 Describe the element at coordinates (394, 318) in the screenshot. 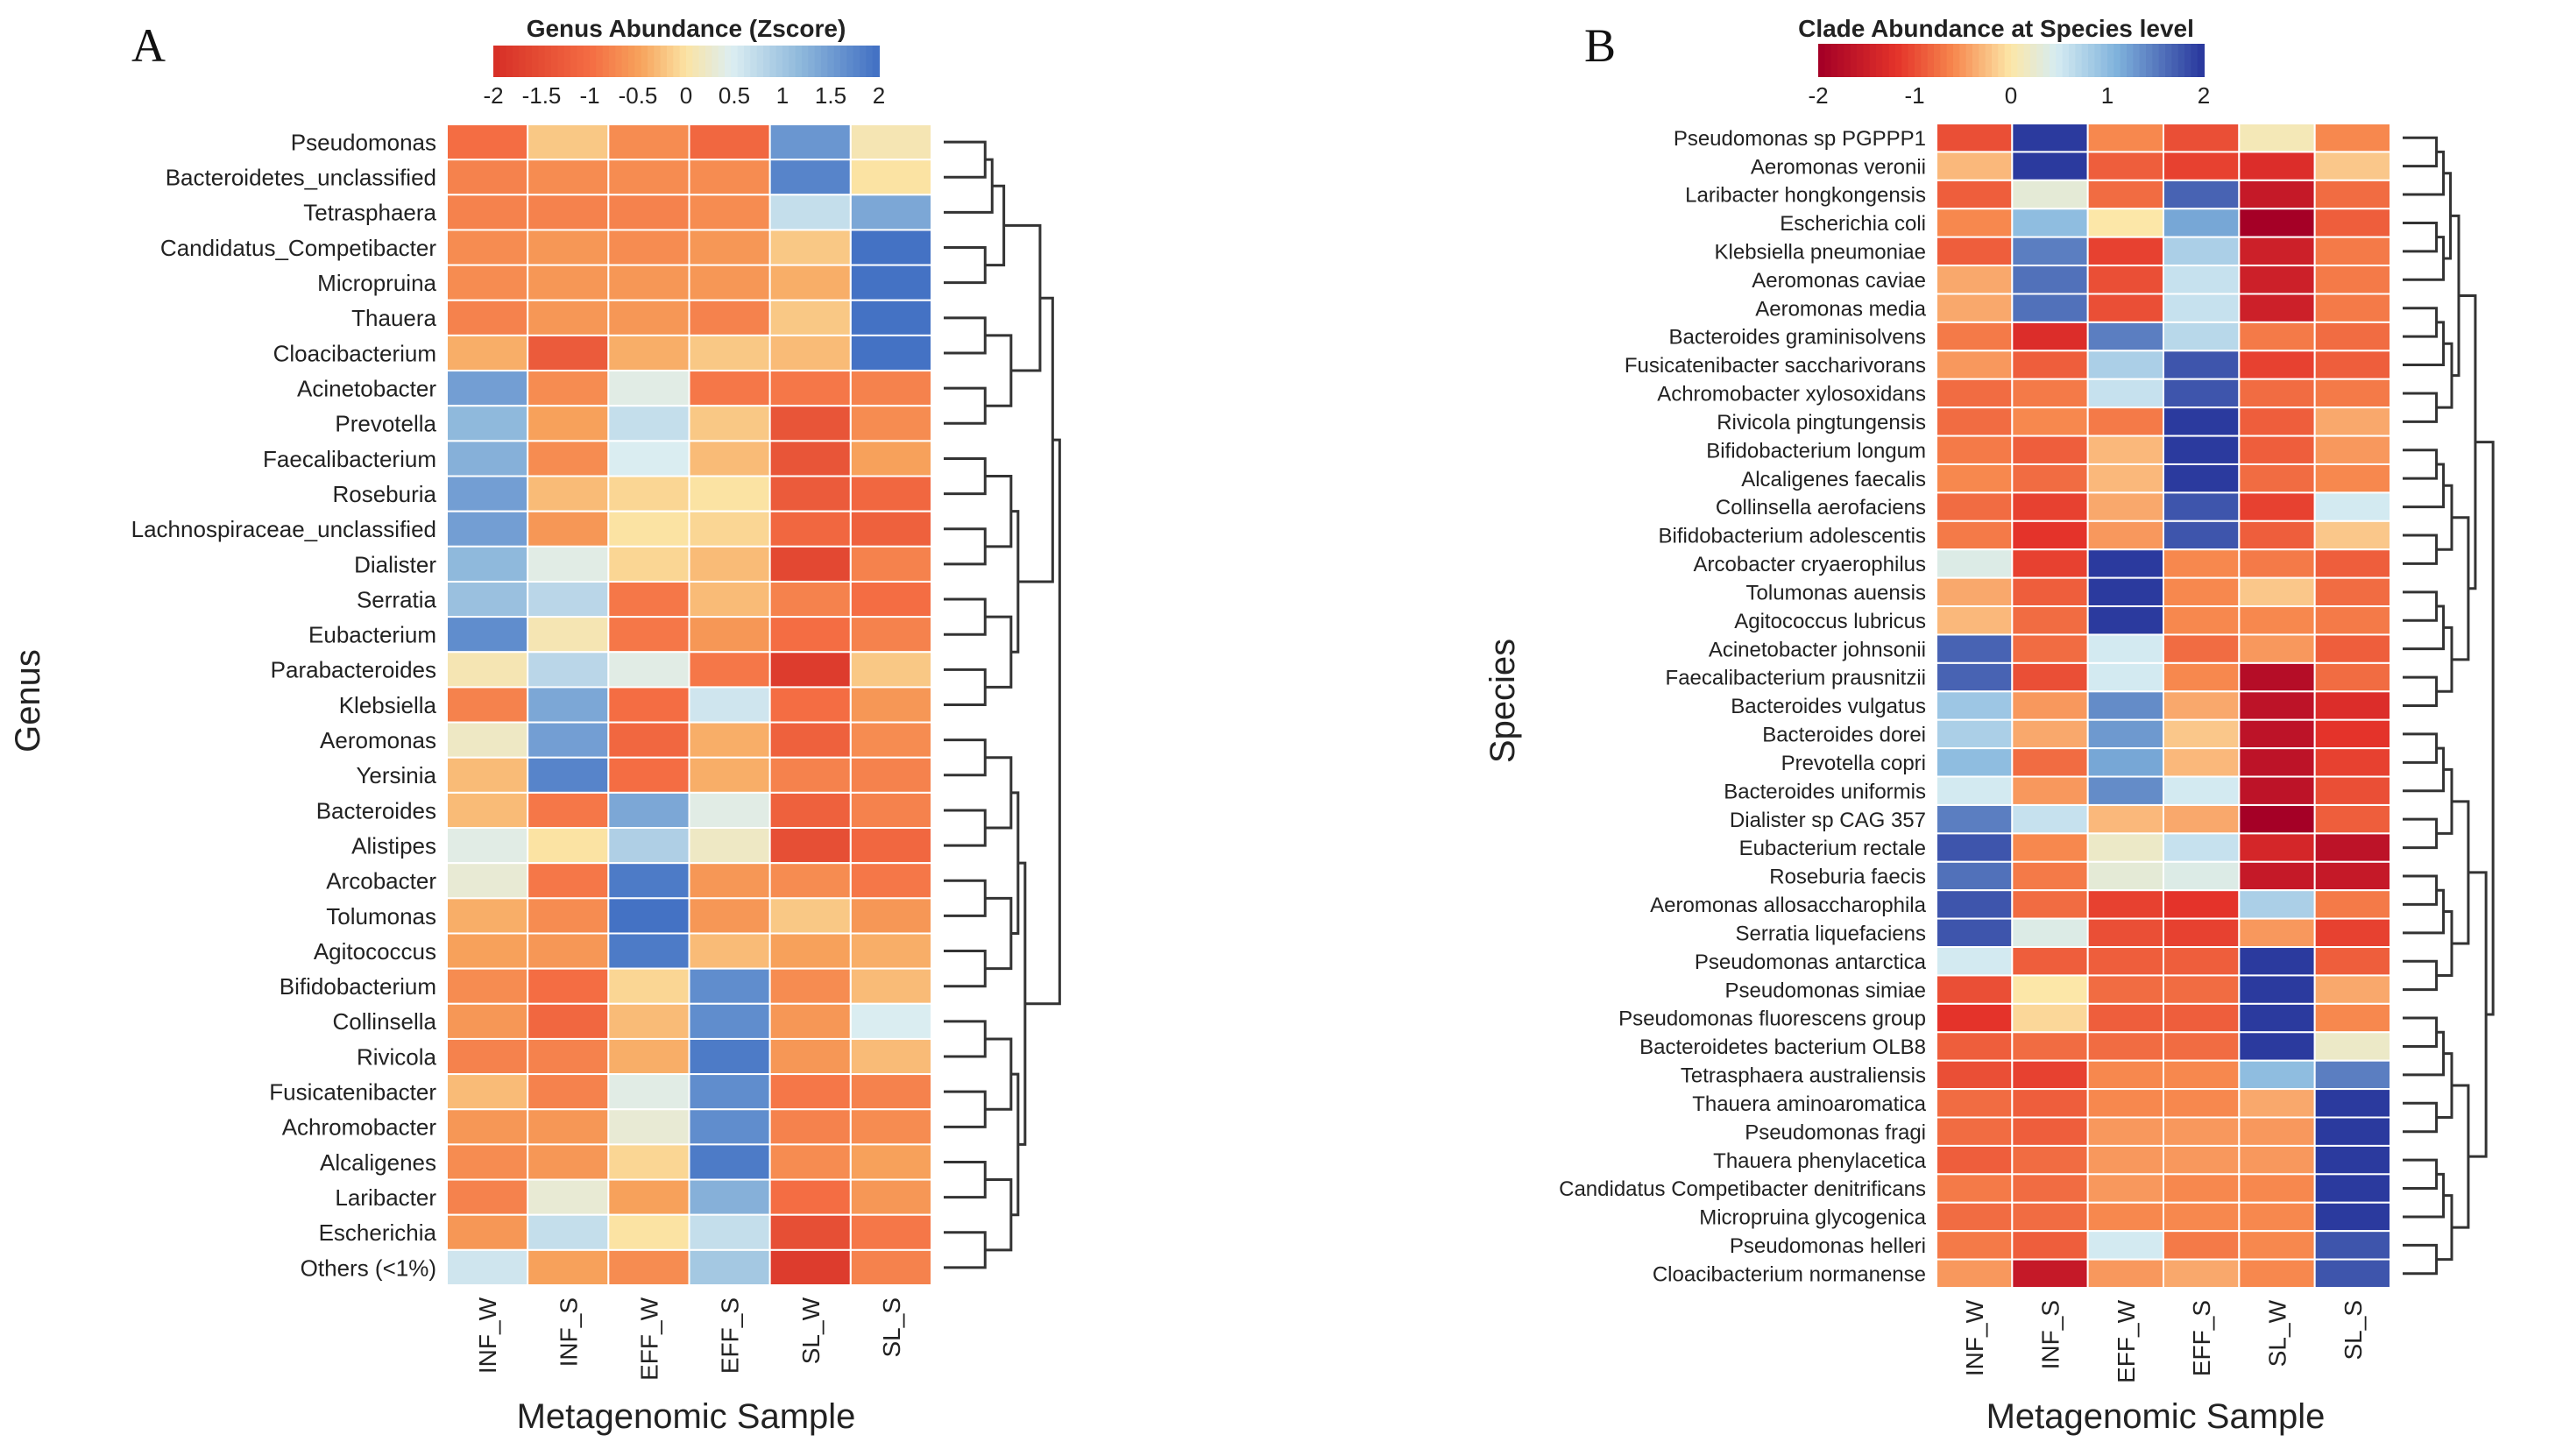

I see `row-label: Thauera` at that location.